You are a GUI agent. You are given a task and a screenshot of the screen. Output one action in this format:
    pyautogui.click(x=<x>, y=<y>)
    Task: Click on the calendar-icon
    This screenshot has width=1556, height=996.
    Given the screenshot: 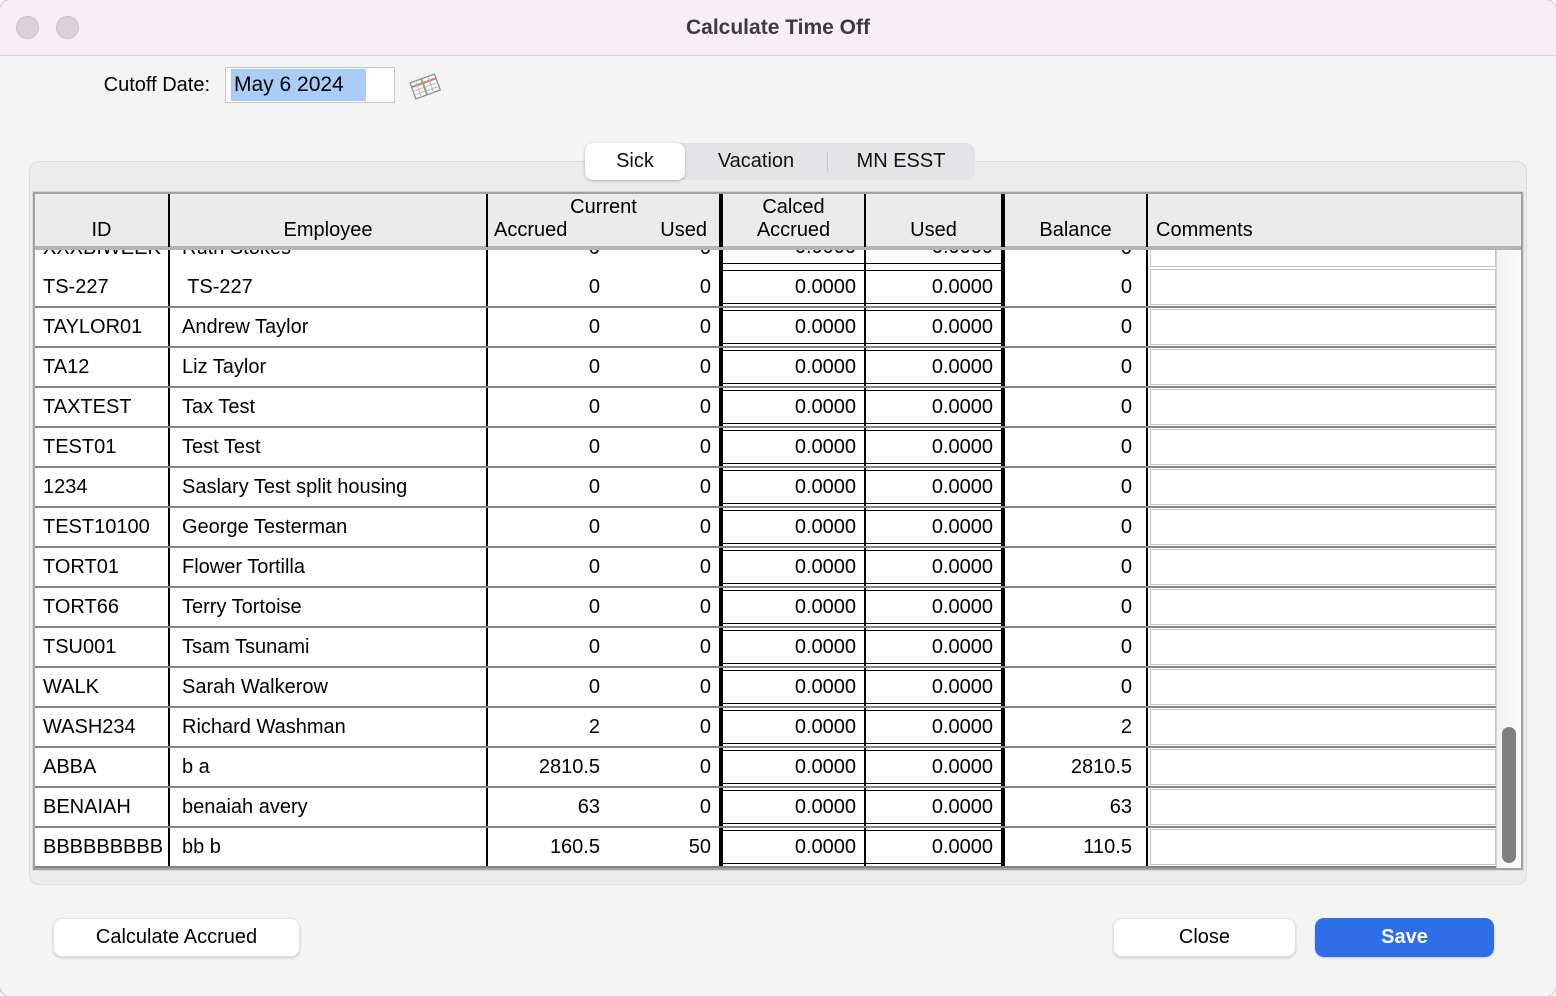 What is the action you would take?
    pyautogui.click(x=425, y=86)
    